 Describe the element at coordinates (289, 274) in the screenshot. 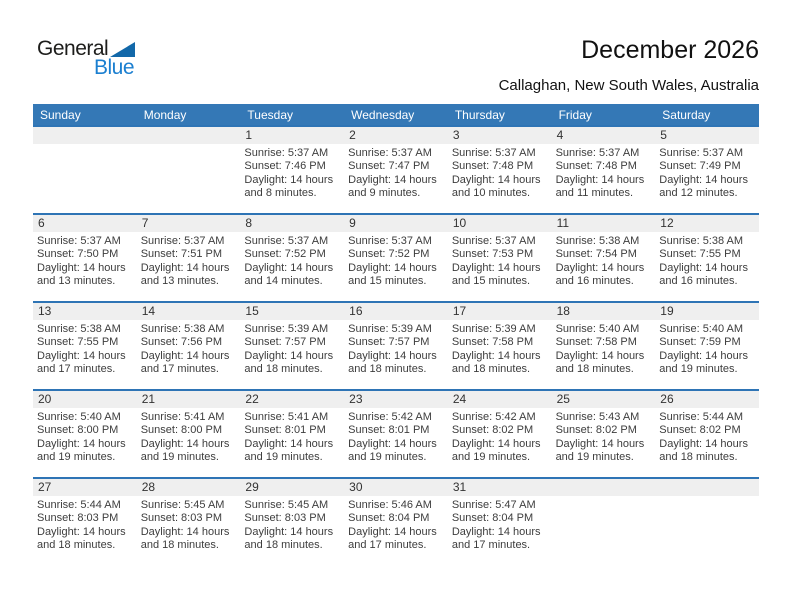

I see `daylight-text: Daylight: 14 hours and 14 minutes.` at that location.